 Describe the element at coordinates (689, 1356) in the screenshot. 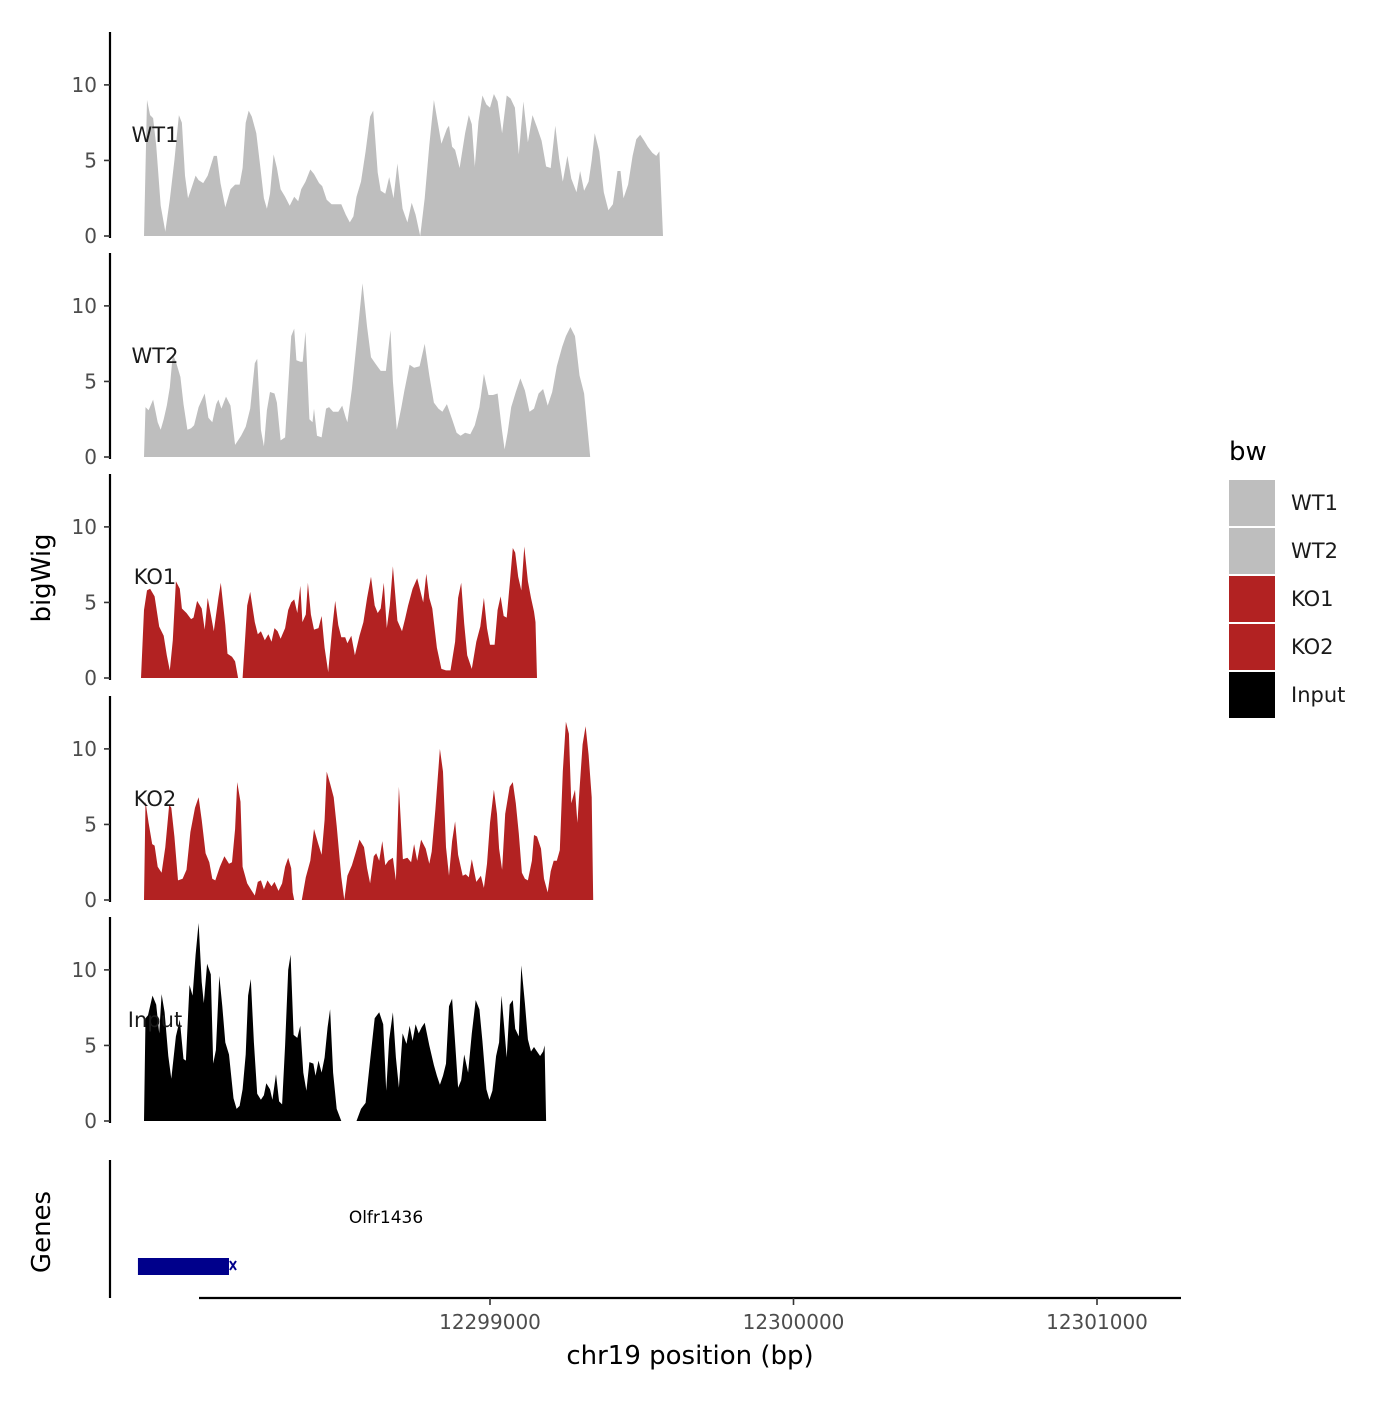

I see `x-axis-title: chr19 position (bp)` at that location.